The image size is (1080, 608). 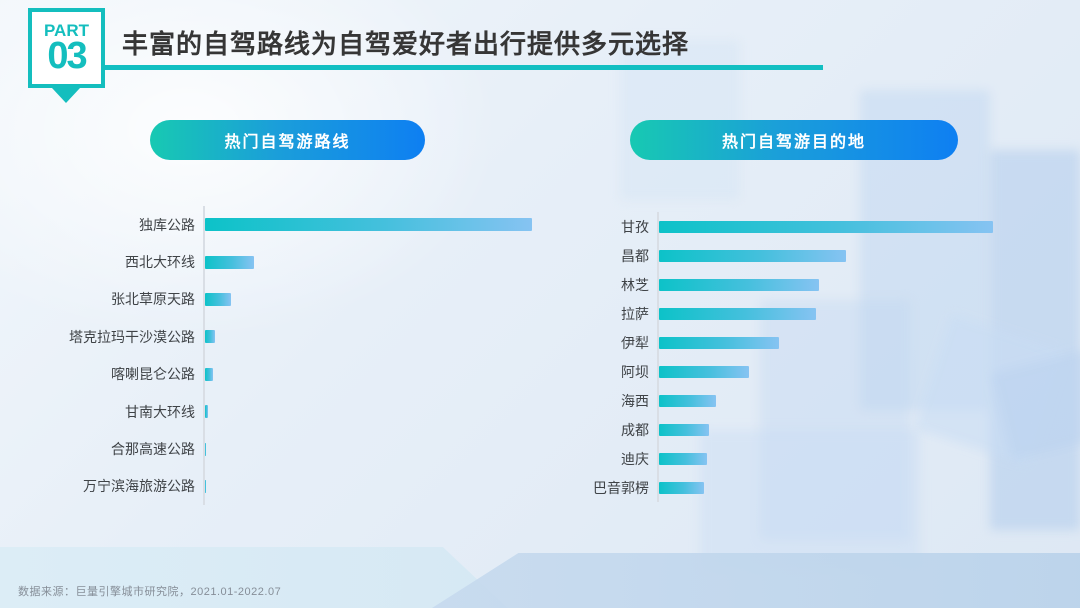 I want to click on chart-row: 巴音郭楞, so click(x=817, y=487).